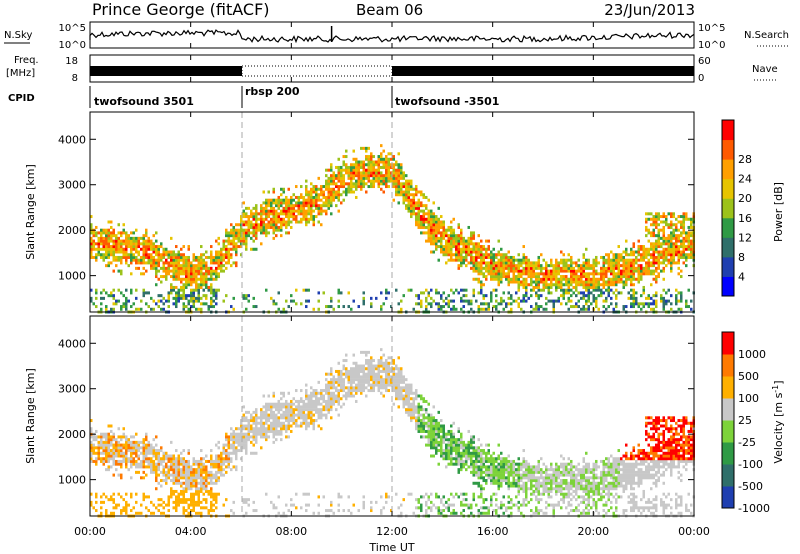  I want to click on freq-tick-lo: 8, so click(75, 78).